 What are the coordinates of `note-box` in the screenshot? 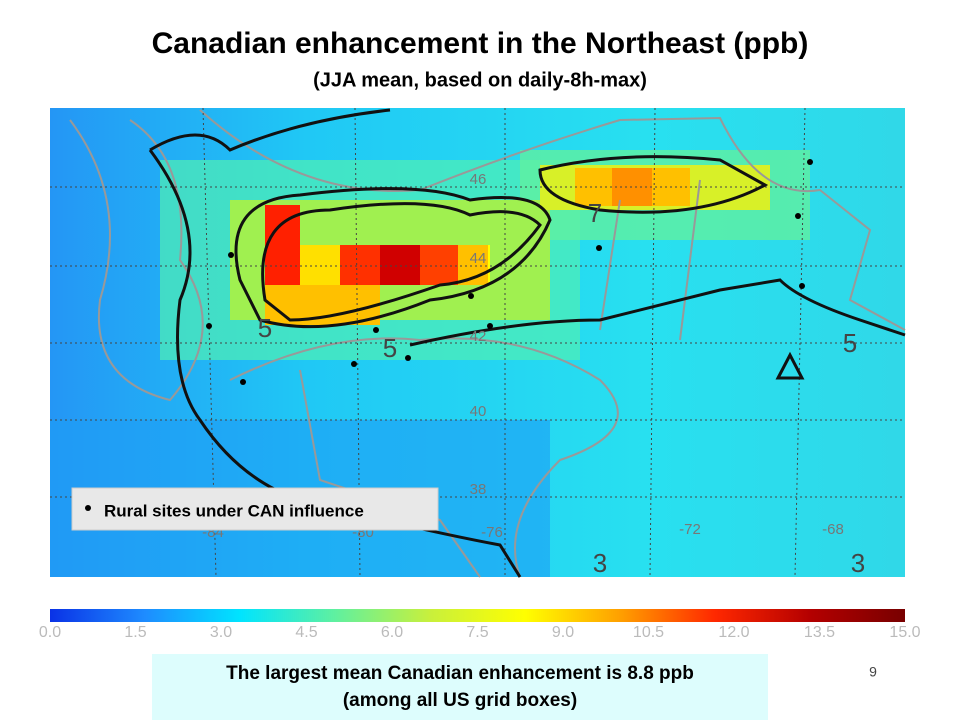 It's located at (460, 687).